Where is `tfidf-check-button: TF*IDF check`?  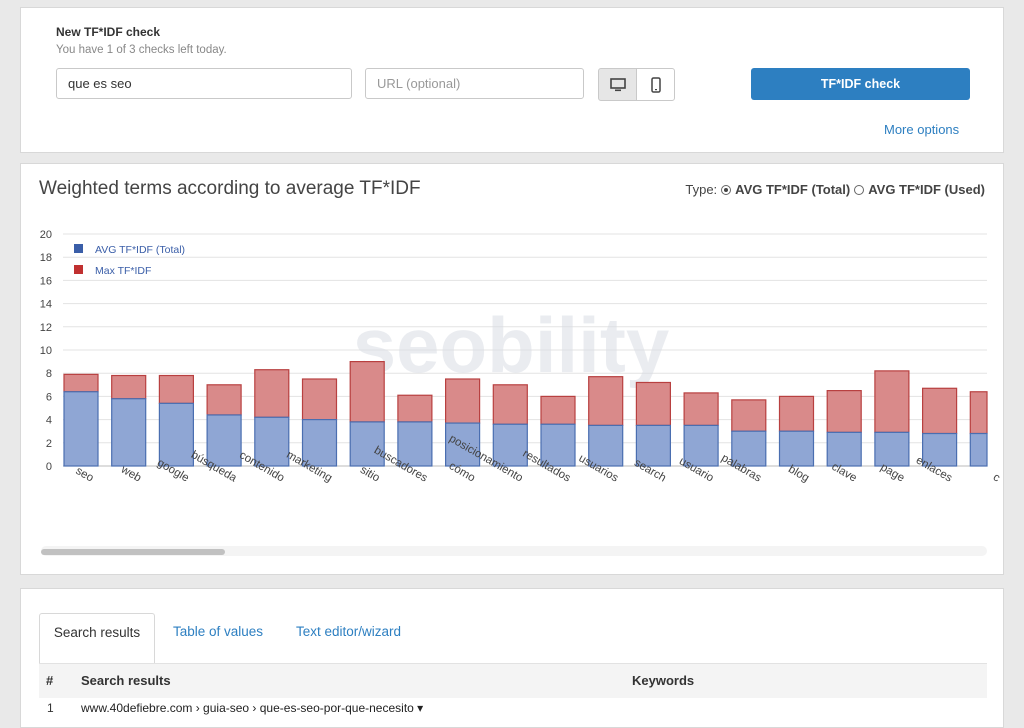
tfidf-check-button: TF*IDF check is located at coordinates (860, 84).